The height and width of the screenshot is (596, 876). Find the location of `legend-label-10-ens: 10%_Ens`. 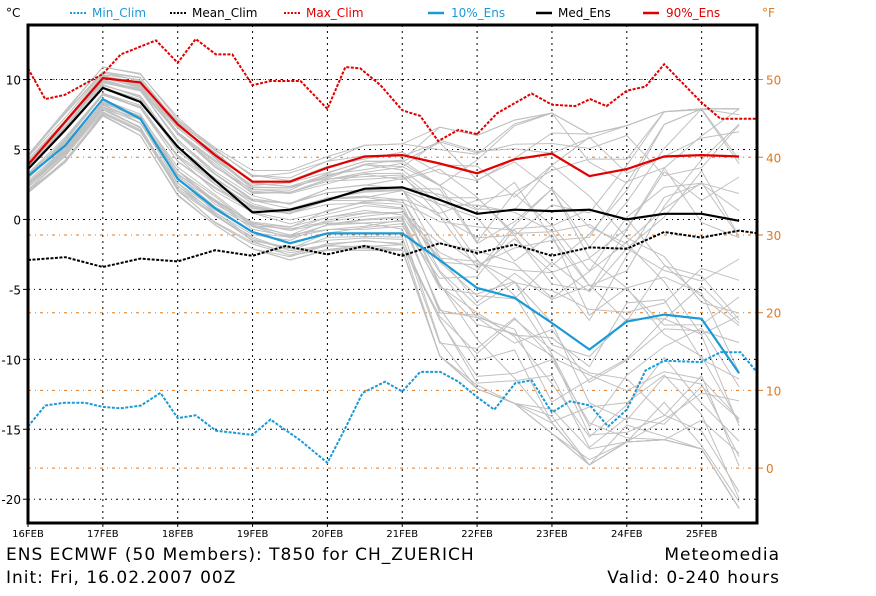

legend-label-10-ens: 10%_Ens is located at coordinates (478, 13).